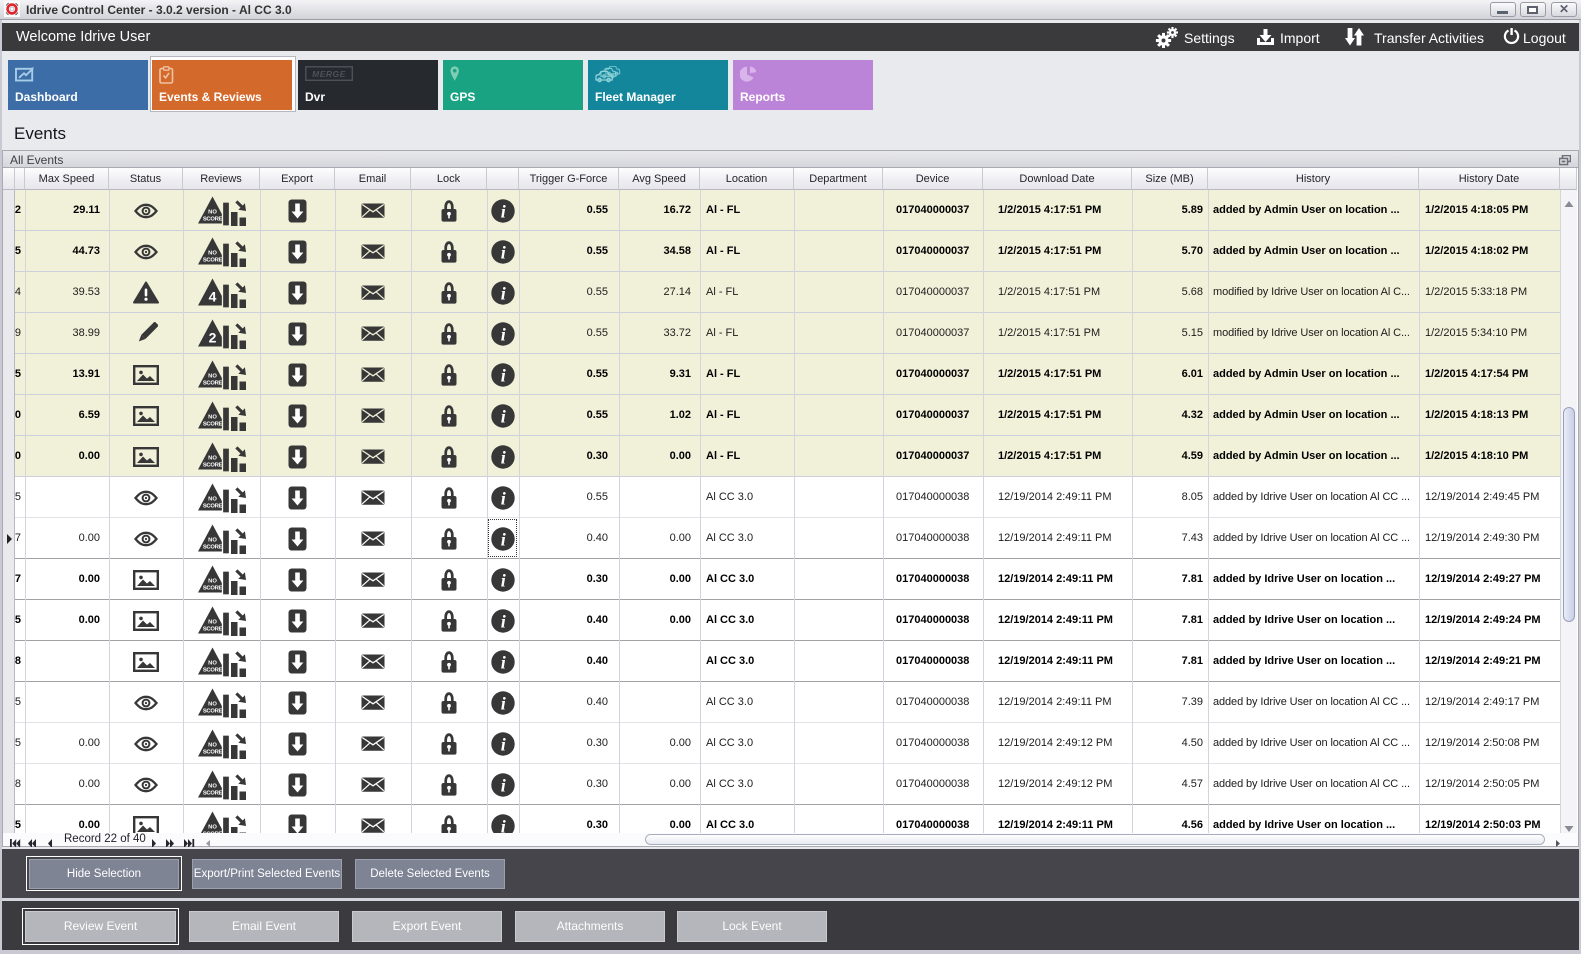 This screenshot has height=954, width=1581. Describe the element at coordinates (329, 74) in the screenshot. I see `svg-text: MERGE` at that location.